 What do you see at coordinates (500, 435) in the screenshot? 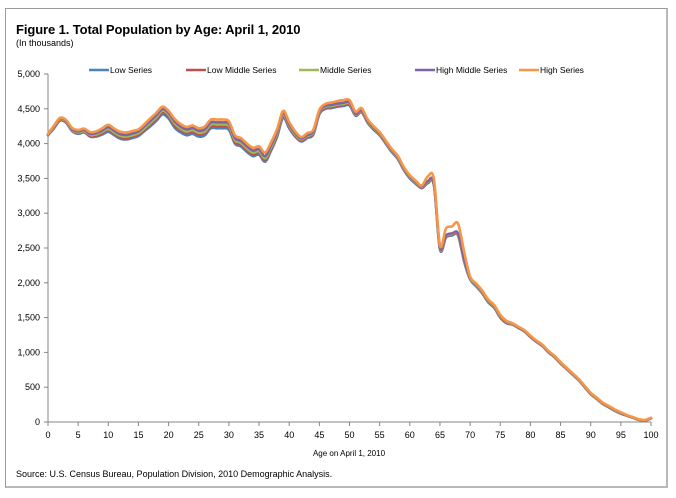
I see `x-tick-label: 75` at bounding box center [500, 435].